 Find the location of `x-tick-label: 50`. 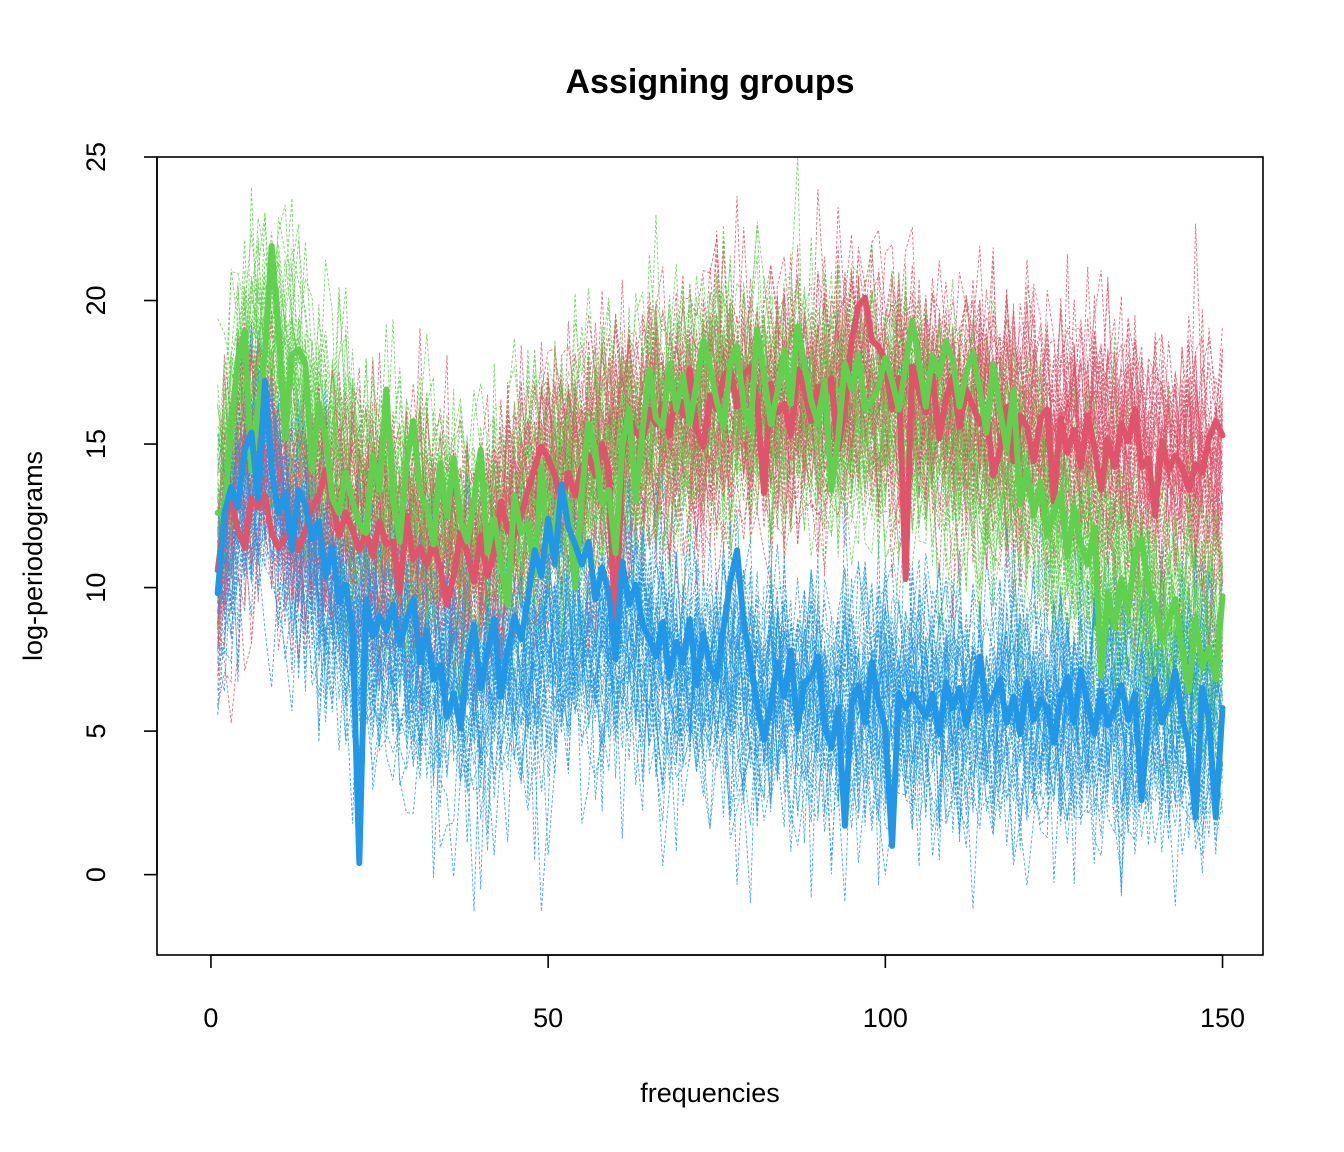

x-tick-label: 50 is located at coordinates (548, 1018).